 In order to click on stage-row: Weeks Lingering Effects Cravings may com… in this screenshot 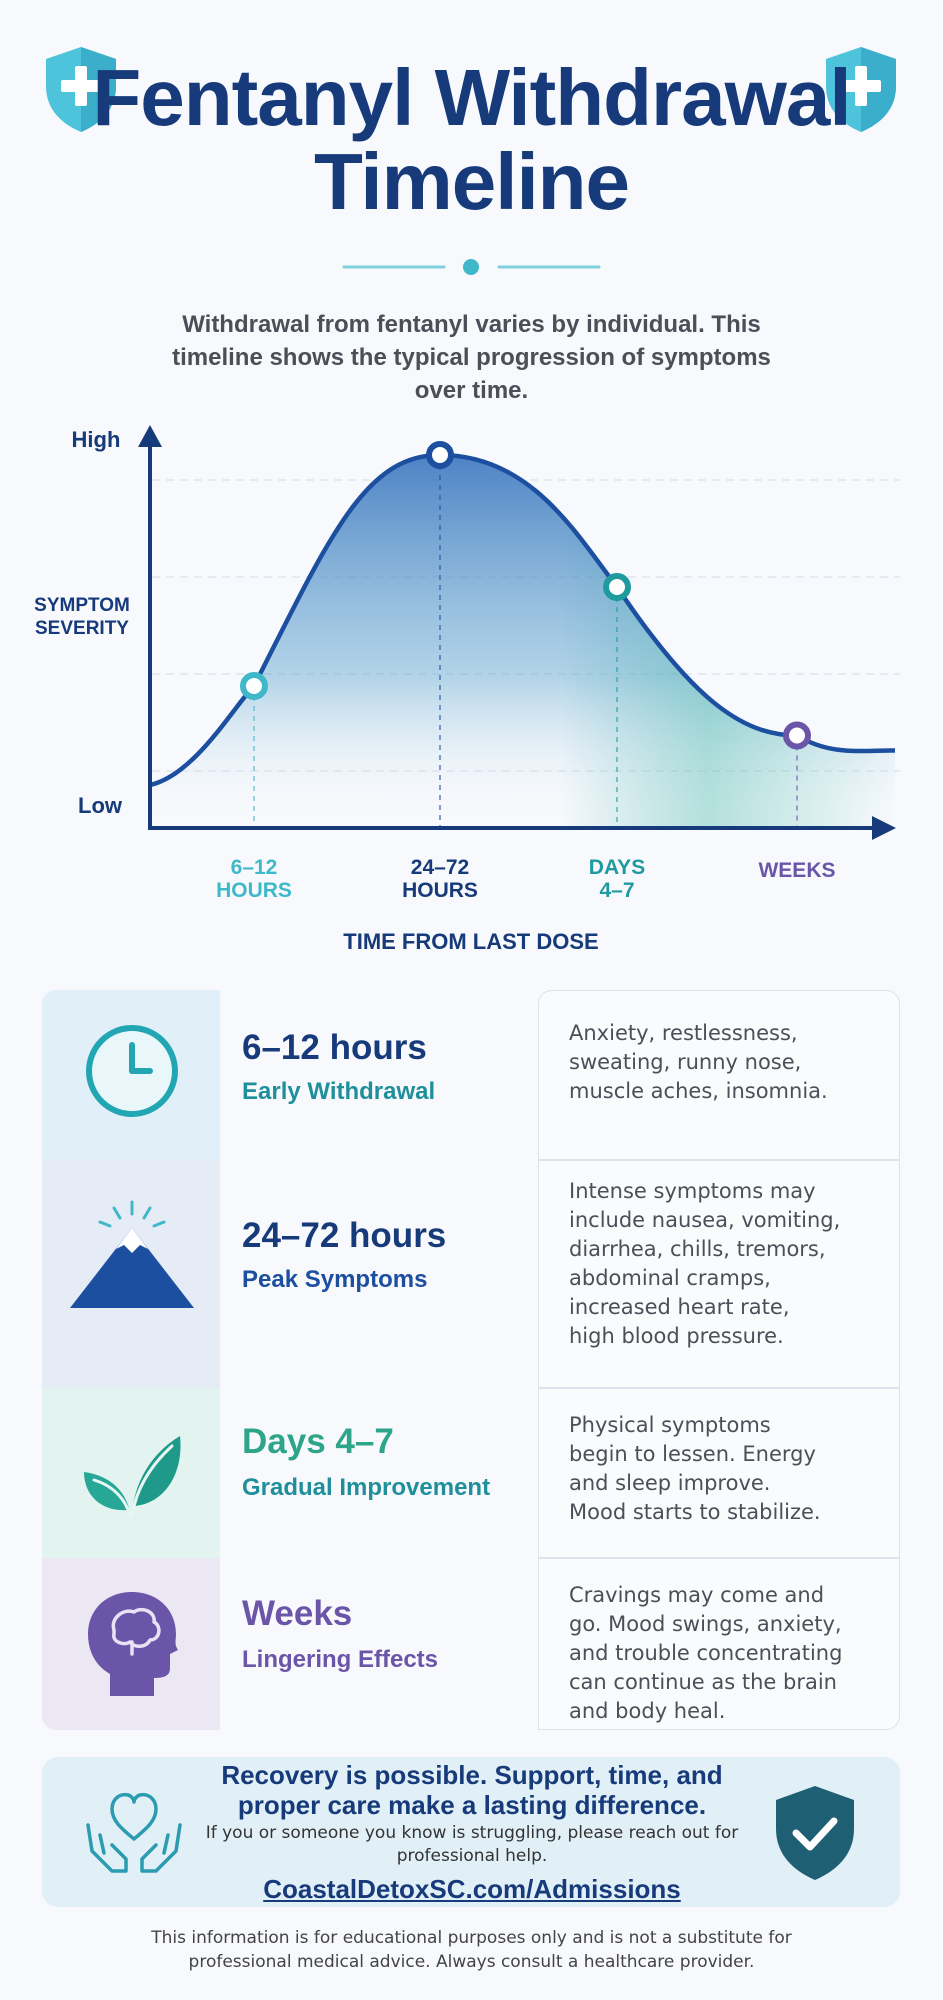, I will do `click(471, 1644)`.